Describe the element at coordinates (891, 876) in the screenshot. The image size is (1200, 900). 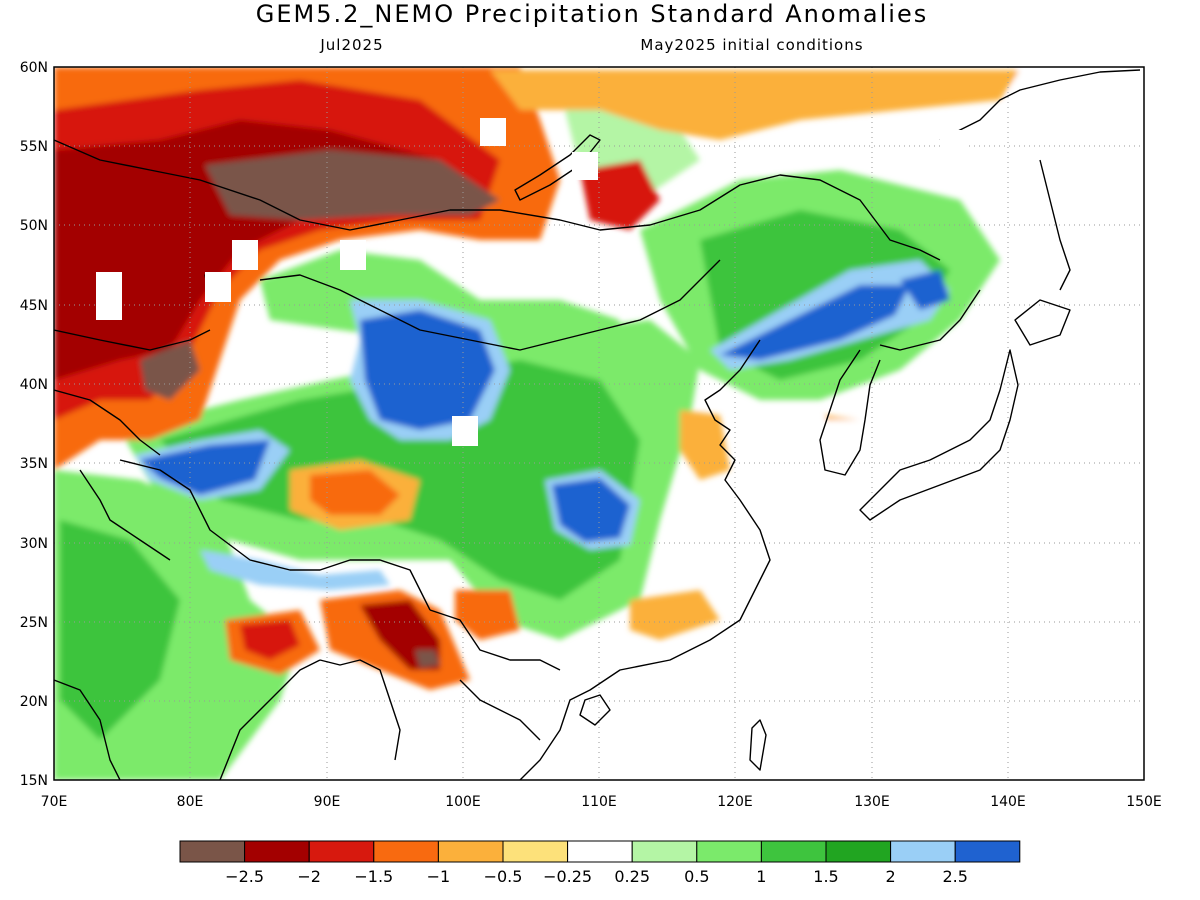
I see `colorbar-tick-label: 2` at that location.